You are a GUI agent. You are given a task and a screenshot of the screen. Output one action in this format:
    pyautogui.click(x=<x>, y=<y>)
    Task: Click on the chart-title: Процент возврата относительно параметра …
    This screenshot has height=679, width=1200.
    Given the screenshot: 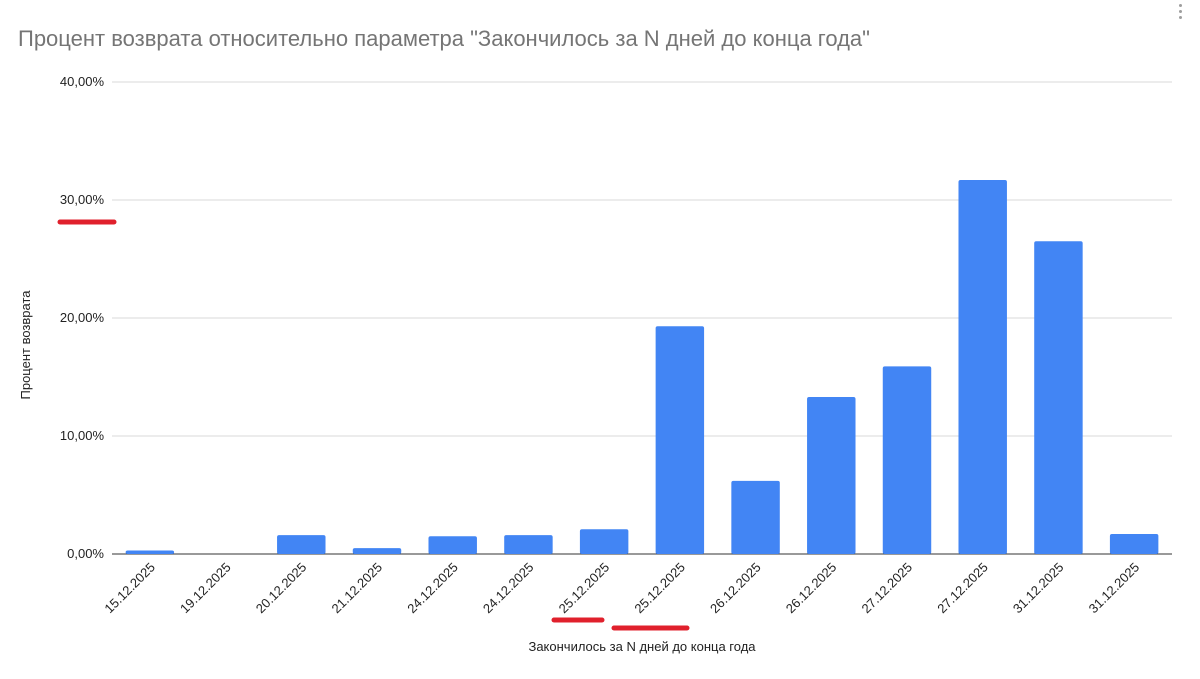 What is the action you would take?
    pyautogui.click(x=444, y=38)
    